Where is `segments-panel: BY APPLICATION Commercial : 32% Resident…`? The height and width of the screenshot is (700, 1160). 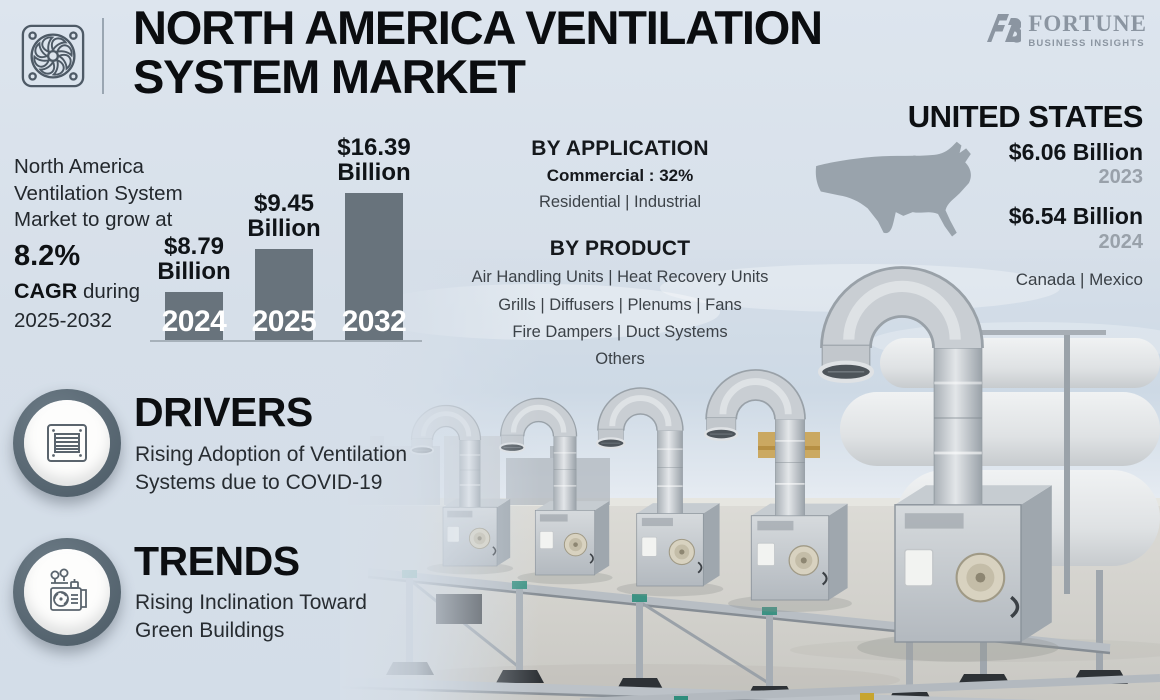
segments-panel: BY APPLICATION Commercial : 32% Resident… is located at coordinates (620, 253).